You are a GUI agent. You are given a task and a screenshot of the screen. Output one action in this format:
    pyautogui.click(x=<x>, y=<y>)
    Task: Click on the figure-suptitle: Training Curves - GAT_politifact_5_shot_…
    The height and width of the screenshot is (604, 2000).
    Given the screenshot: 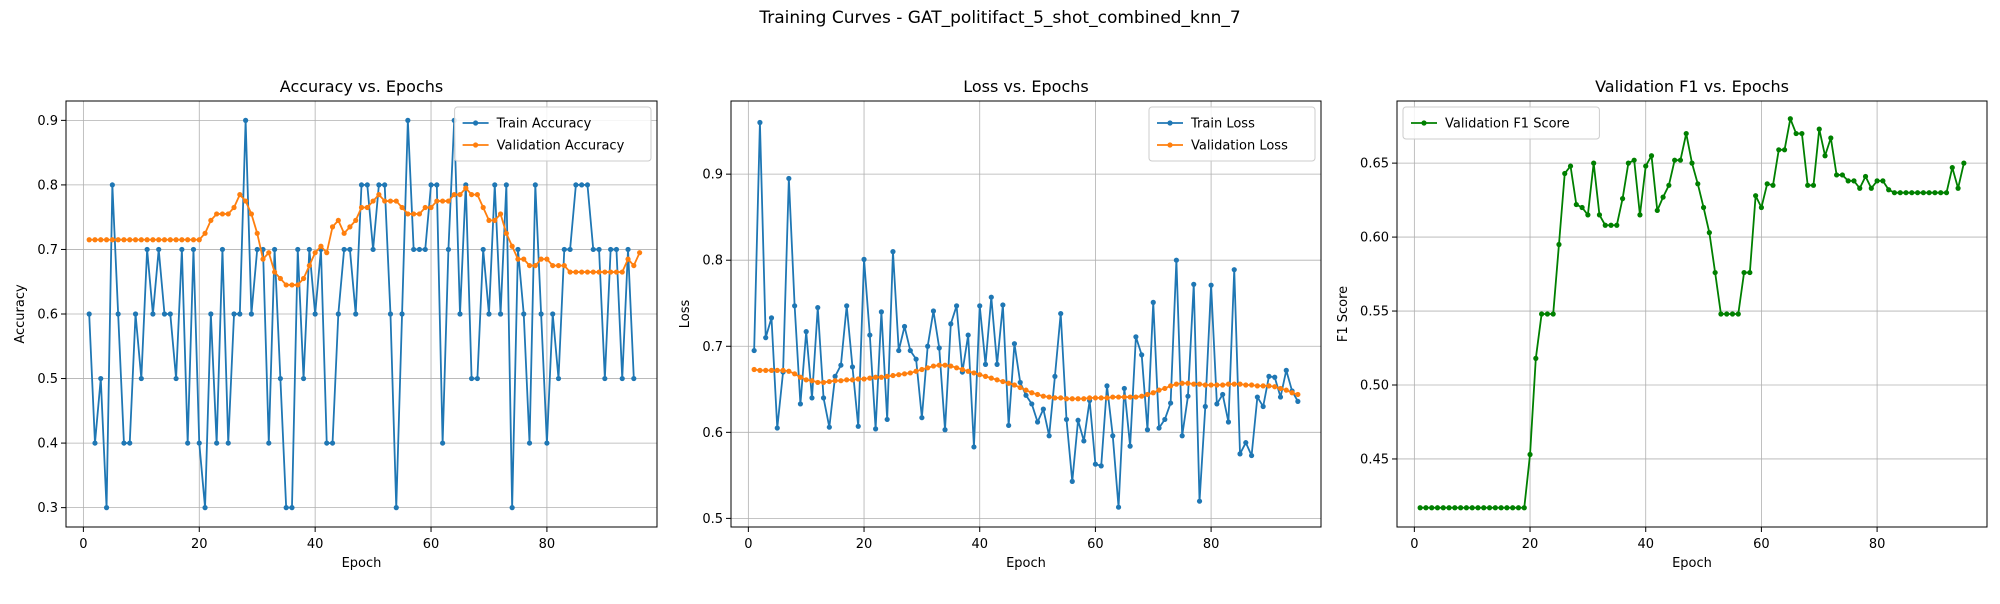 What is the action you would take?
    pyautogui.click(x=1000, y=18)
    